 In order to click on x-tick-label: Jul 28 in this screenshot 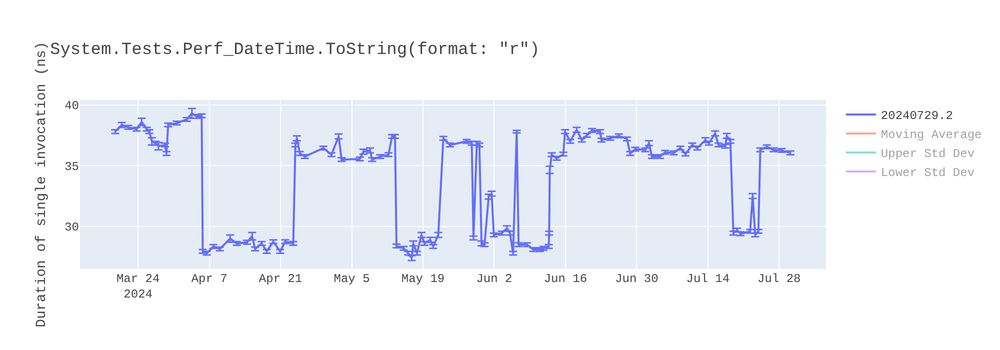, I will do `click(779, 279)`.